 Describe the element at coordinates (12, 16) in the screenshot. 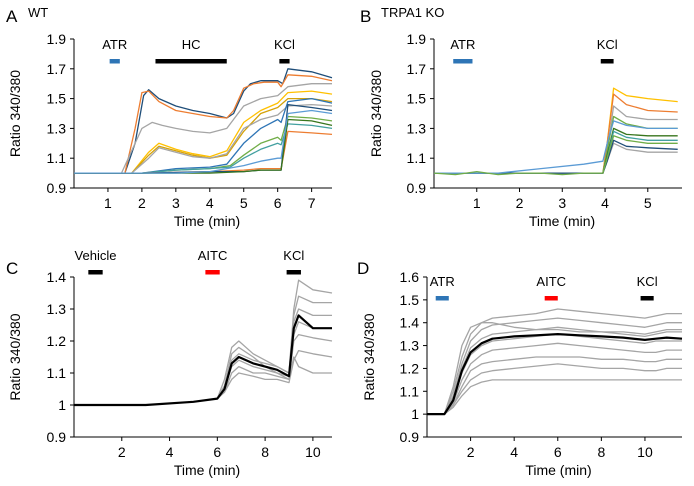

I see `panel-label: A` at that location.